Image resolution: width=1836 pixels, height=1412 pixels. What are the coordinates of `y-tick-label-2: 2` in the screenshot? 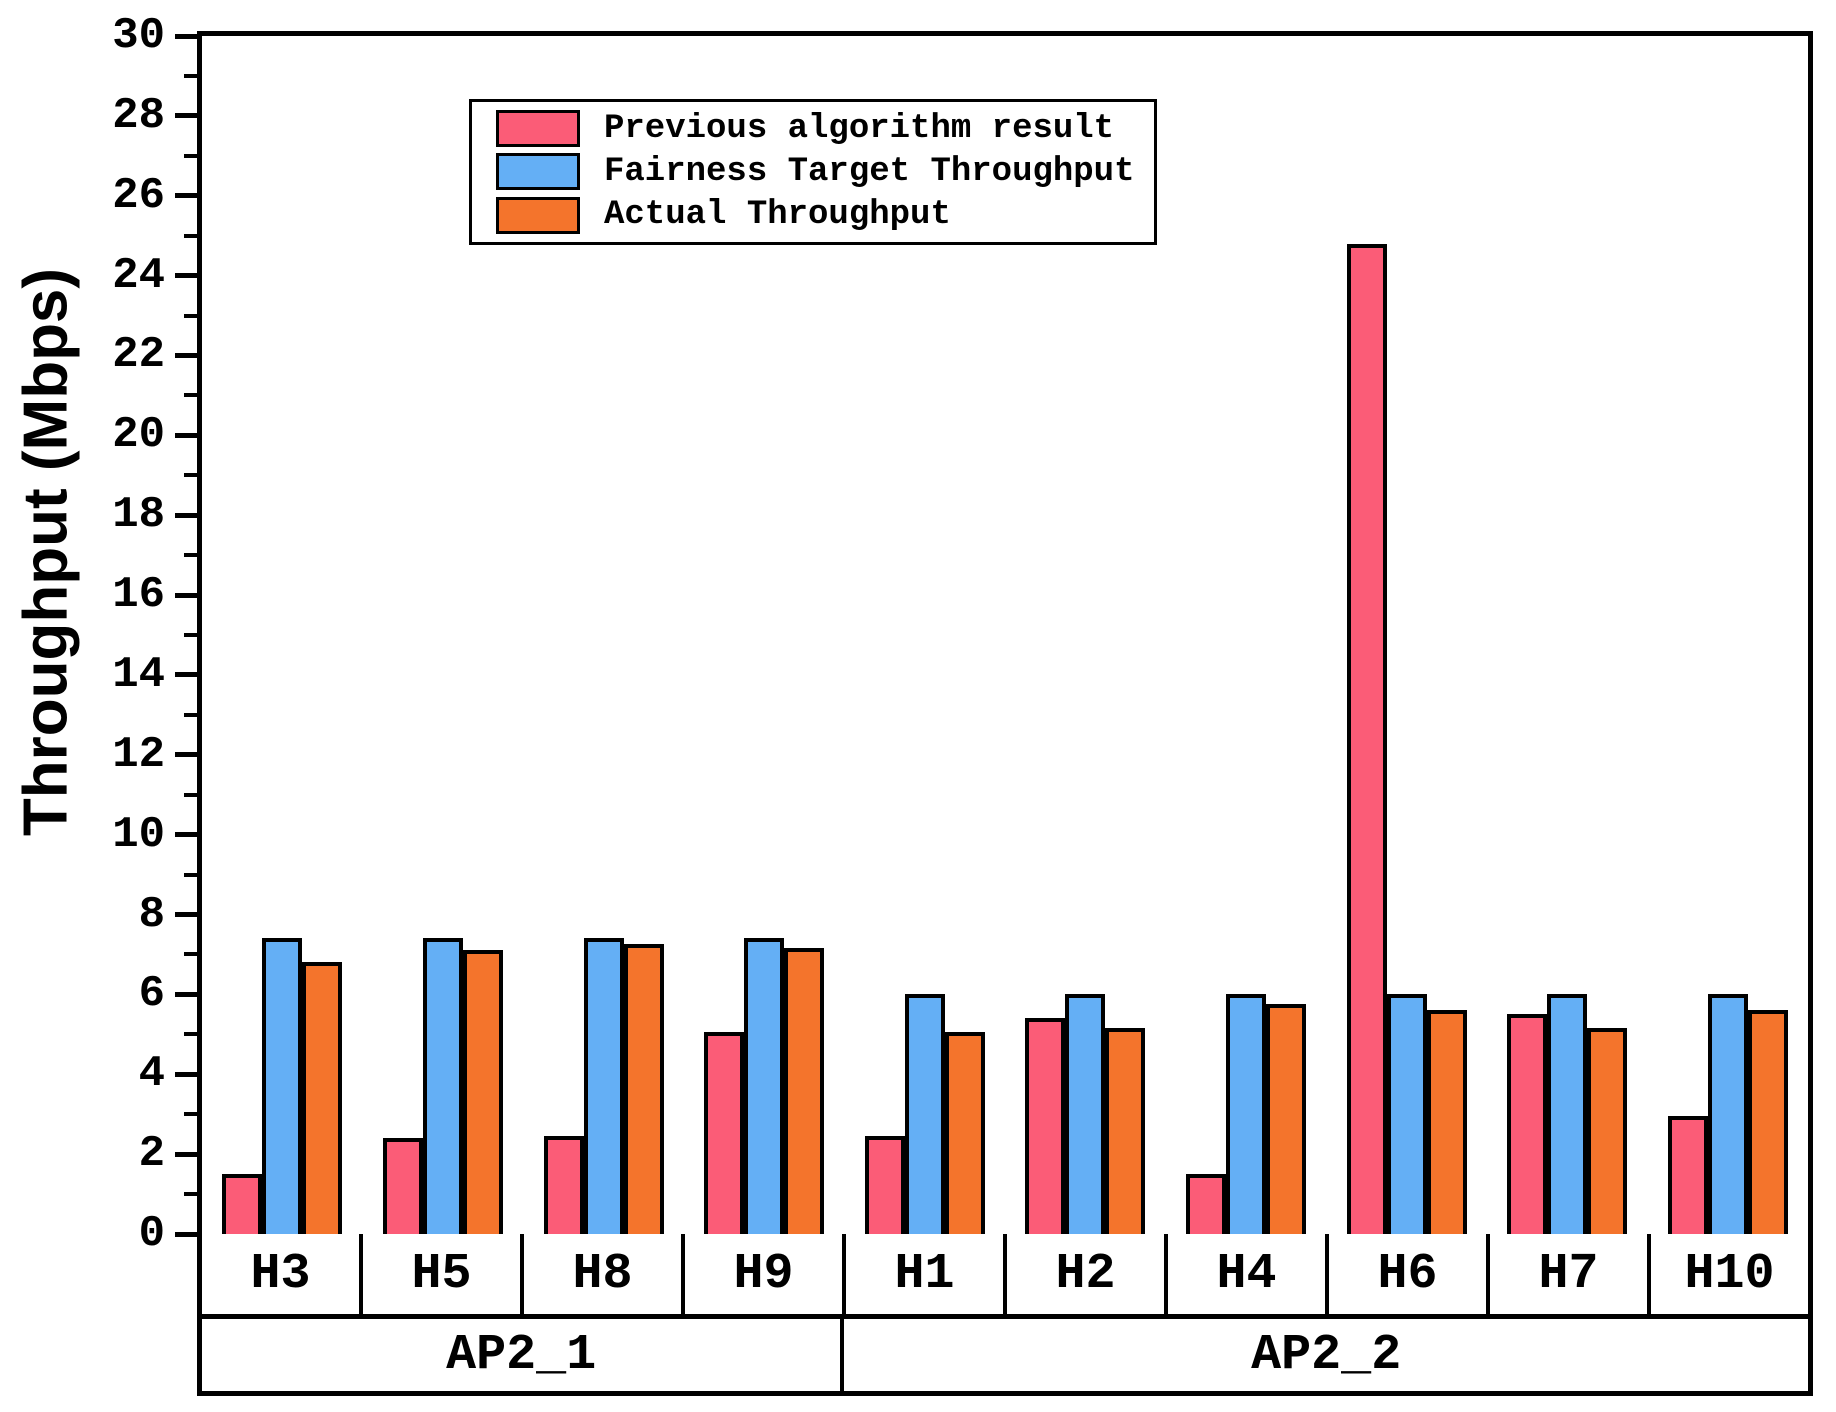 It's located at (151, 1154).